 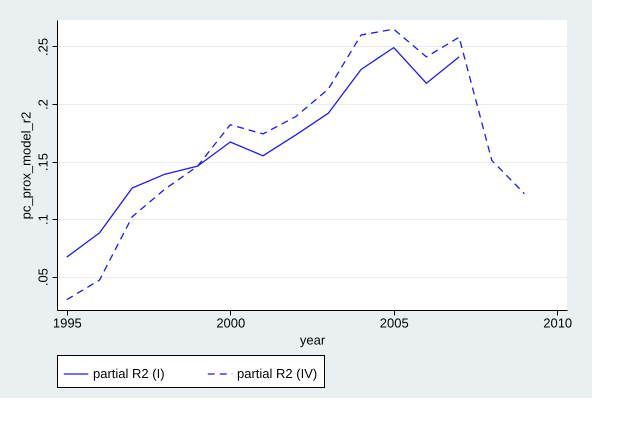 What do you see at coordinates (26, 166) in the screenshot?
I see `y-axis-title: pc_prox_model_r2` at bounding box center [26, 166].